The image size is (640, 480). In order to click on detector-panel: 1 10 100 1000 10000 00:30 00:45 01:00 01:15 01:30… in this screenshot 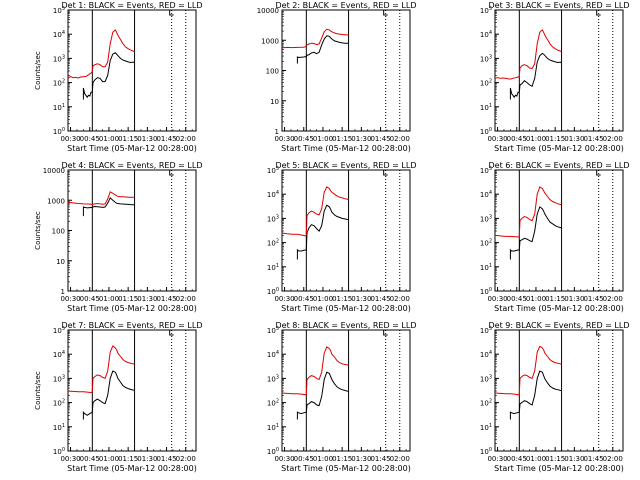, I will do `click(337, 77)`.